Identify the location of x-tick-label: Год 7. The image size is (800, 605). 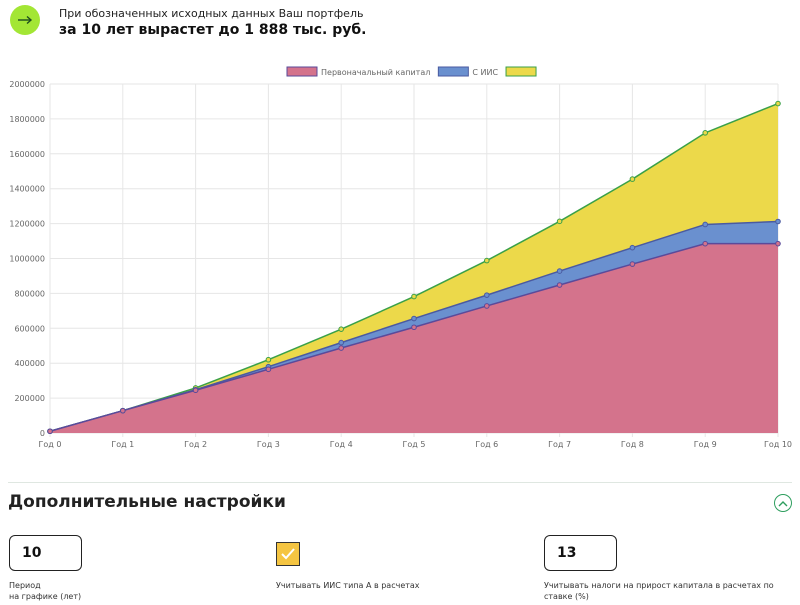
(559, 444).